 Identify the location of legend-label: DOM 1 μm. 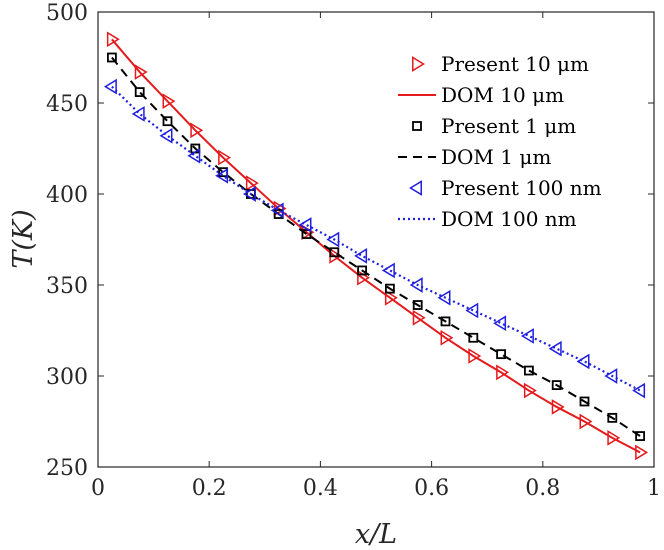
(496, 157).